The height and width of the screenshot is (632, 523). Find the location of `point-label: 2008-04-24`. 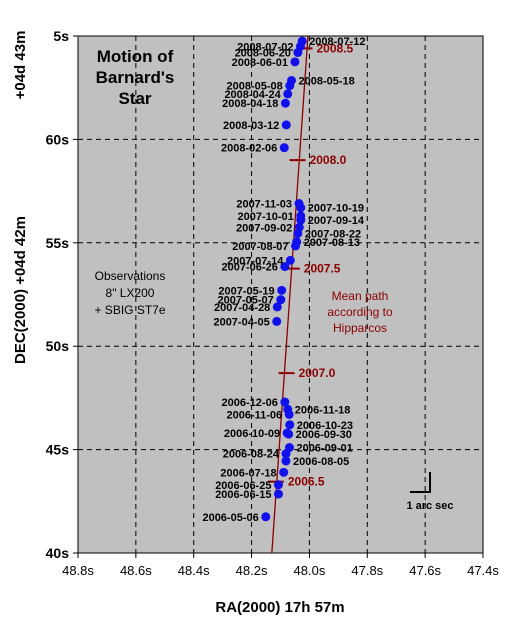

point-label: 2008-04-24 is located at coordinates (252, 95).